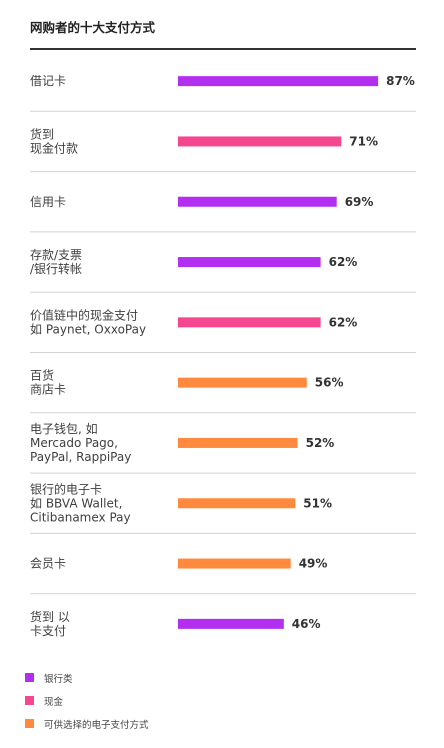 The image size is (444, 748). I want to click on legend-item-cash: 现金, so click(87, 700).